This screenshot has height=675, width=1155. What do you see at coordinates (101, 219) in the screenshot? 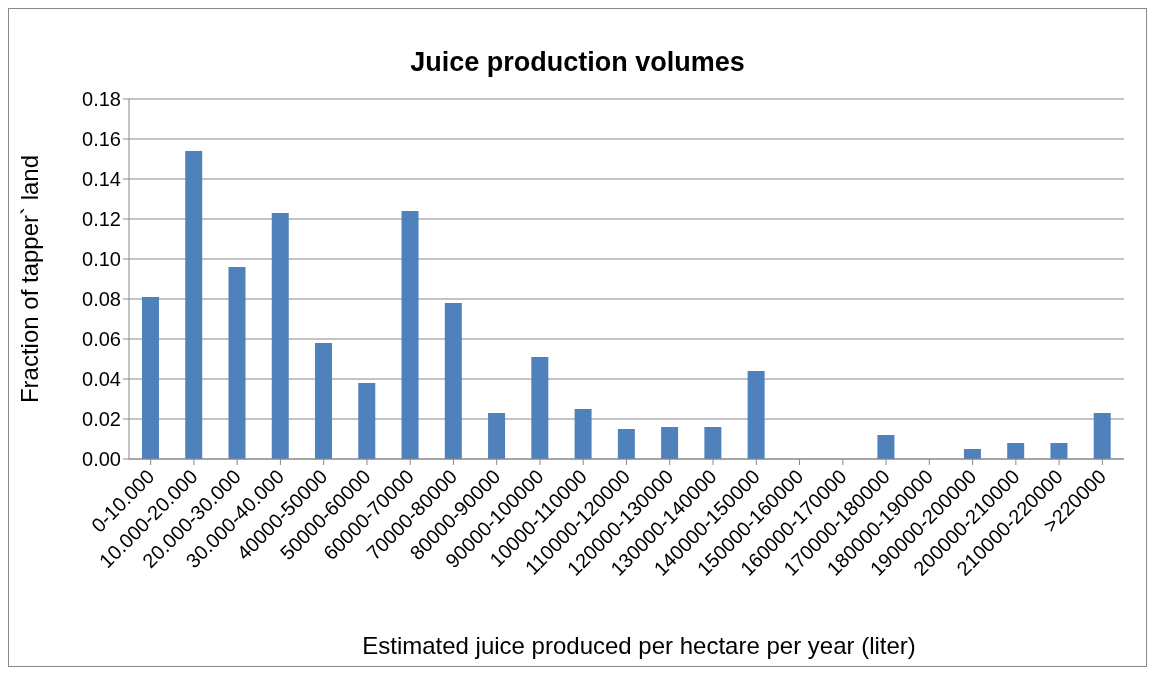
I see `y-tick-label: 0.12` at bounding box center [101, 219].